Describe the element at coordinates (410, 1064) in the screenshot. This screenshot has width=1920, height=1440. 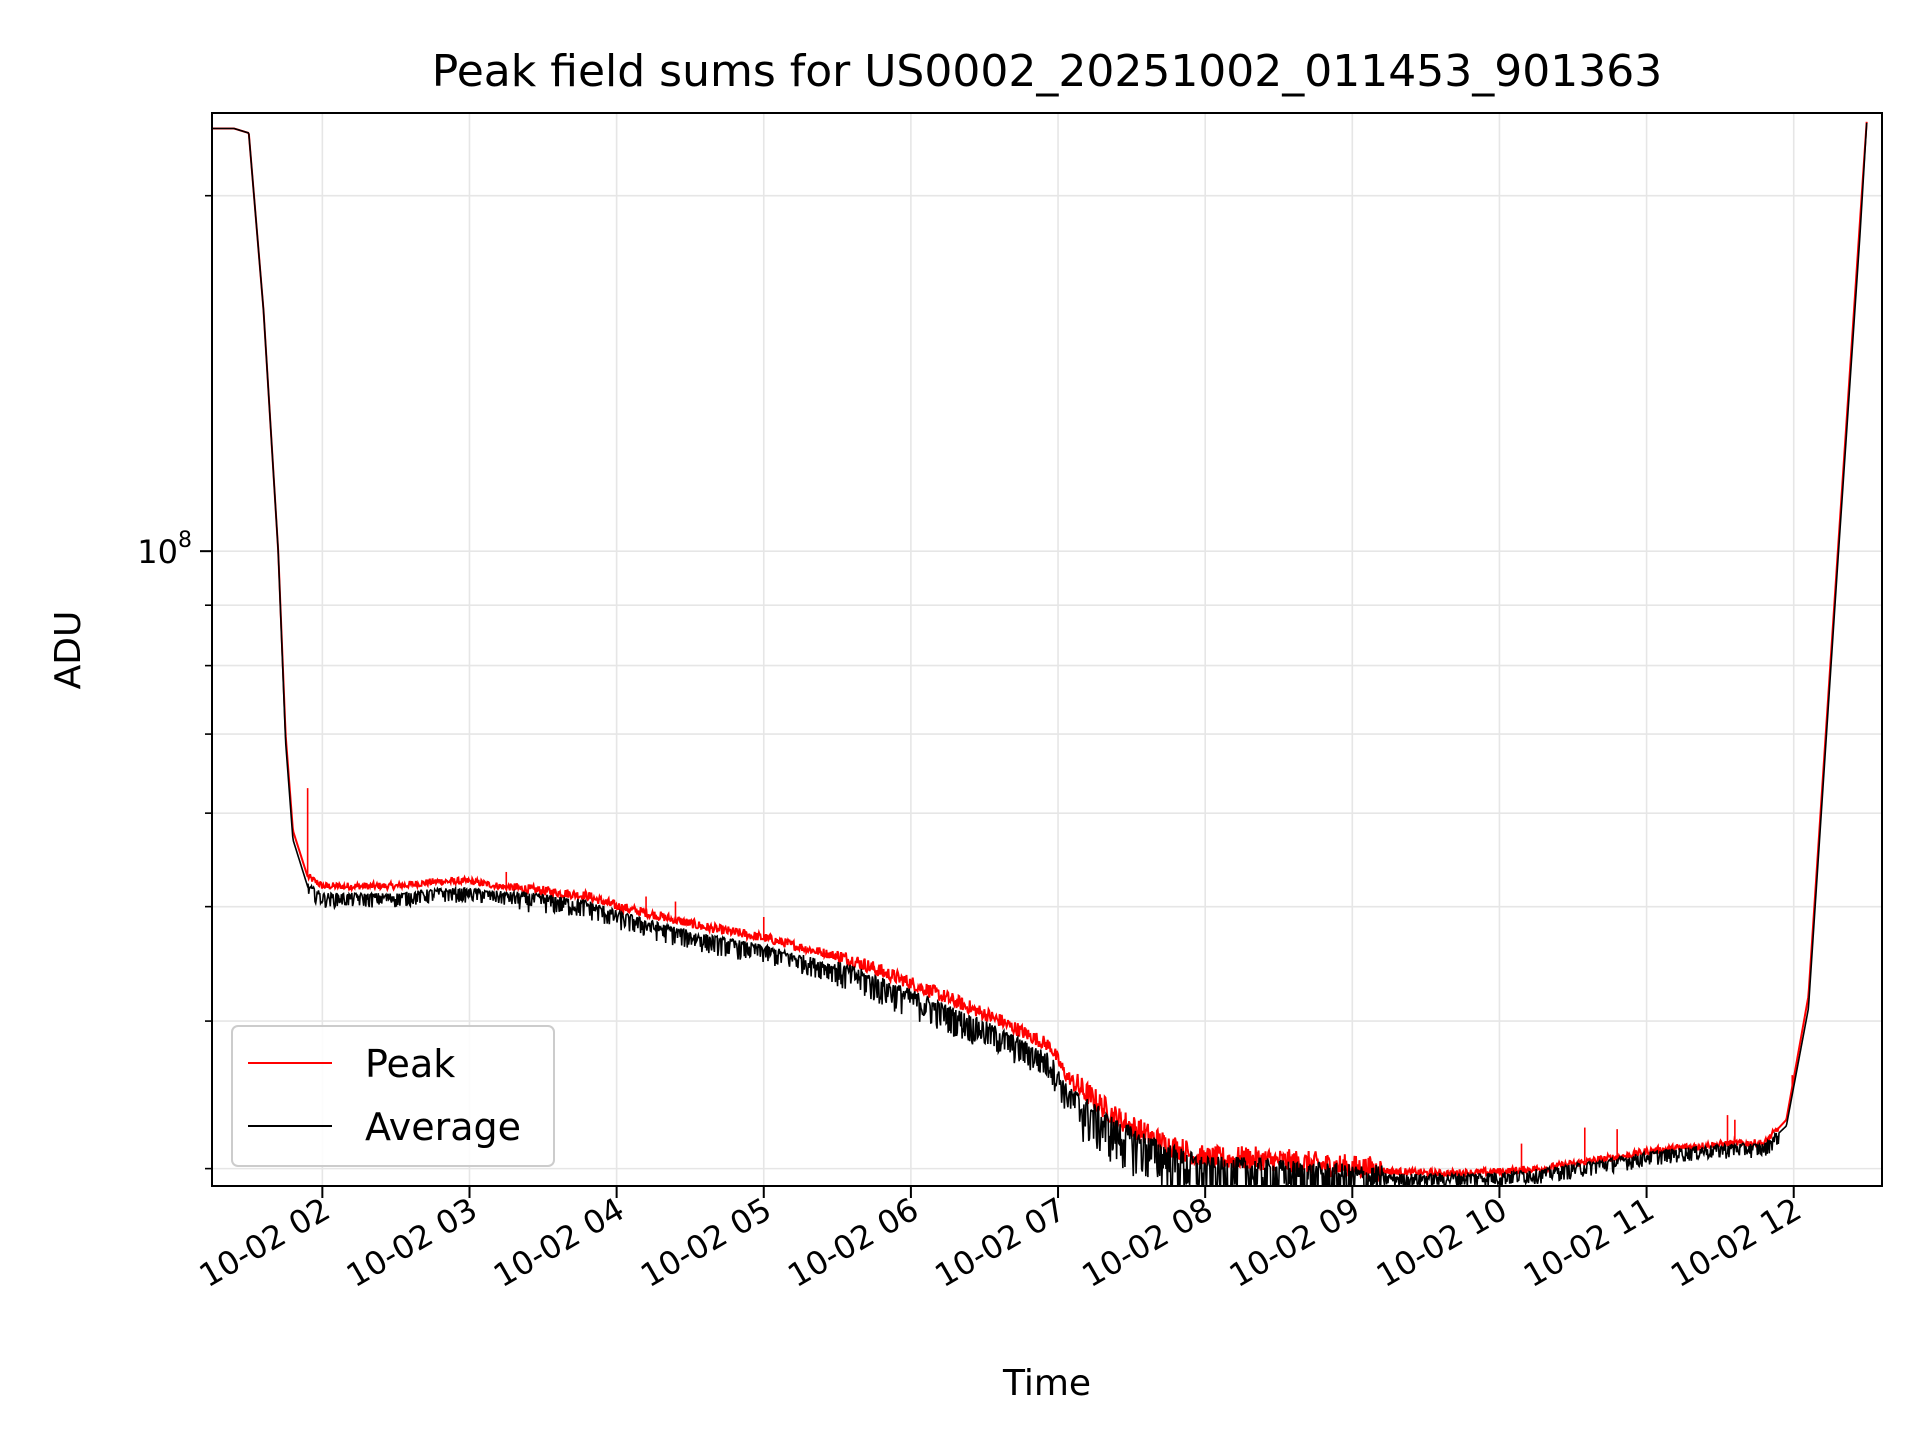
I see `legend-peak-label: Peak` at that location.